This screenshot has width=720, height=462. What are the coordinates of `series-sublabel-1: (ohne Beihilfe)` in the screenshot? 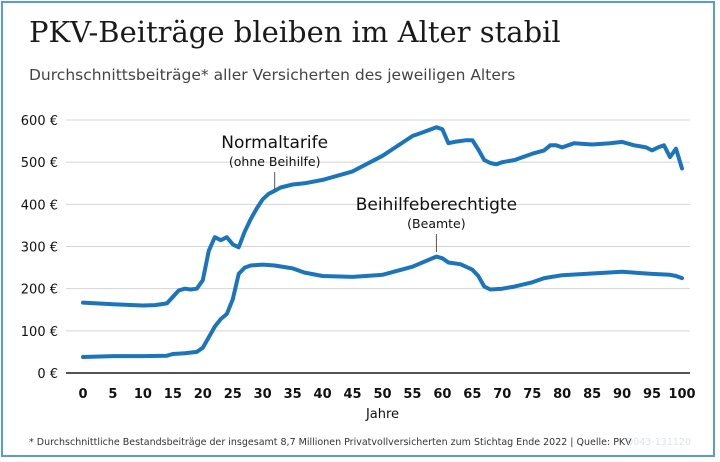 It's located at (275, 161).